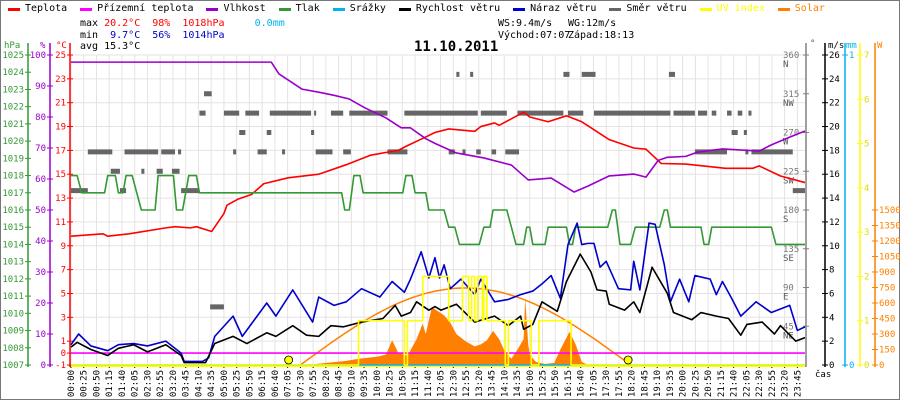 This screenshot has width=900, height=400. Describe the element at coordinates (851, 366) in the screenshot. I see `rain-tick-label: 0` at that location.